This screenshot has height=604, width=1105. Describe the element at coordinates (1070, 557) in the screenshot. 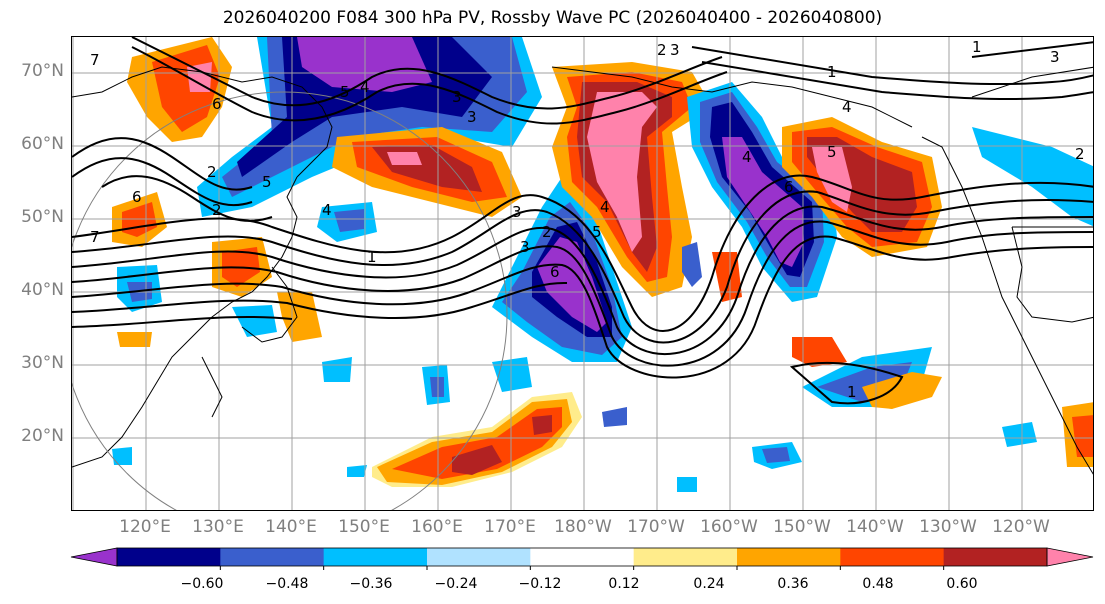

I see `colorbar-extend-high` at that location.